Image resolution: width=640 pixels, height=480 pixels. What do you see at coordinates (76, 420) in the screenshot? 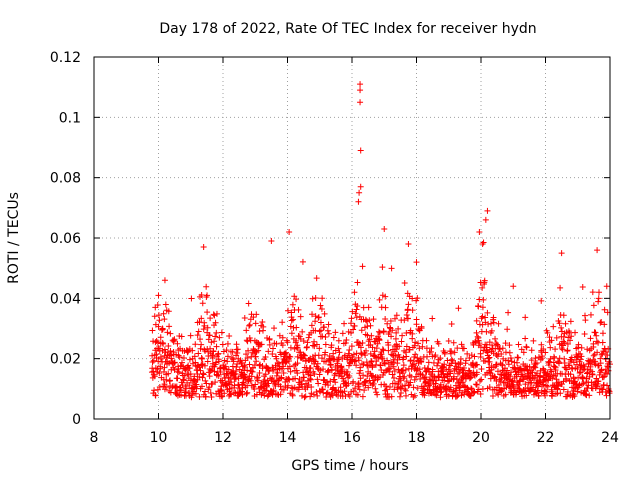
I see `y-tick-label: 0` at bounding box center [76, 420].